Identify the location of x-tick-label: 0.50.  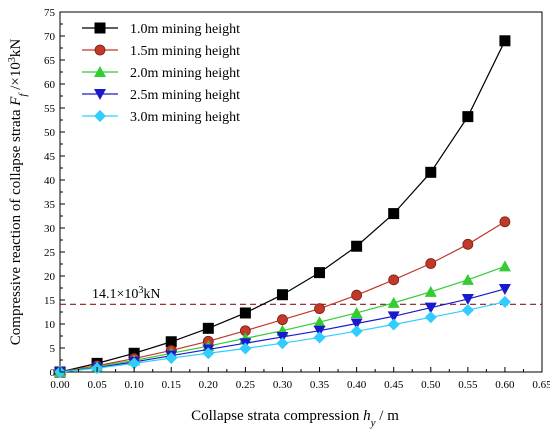
(431, 385).